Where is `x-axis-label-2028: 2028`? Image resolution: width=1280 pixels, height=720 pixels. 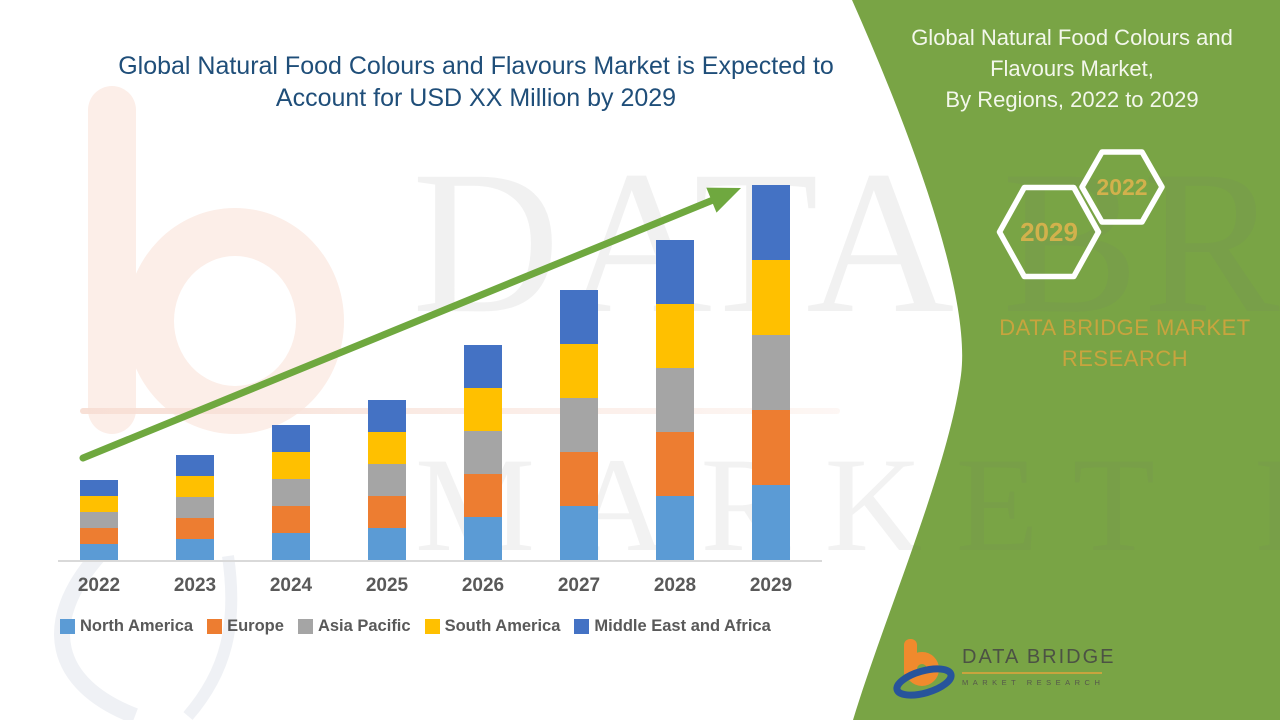 x-axis-label-2028: 2028 is located at coordinates (675, 585).